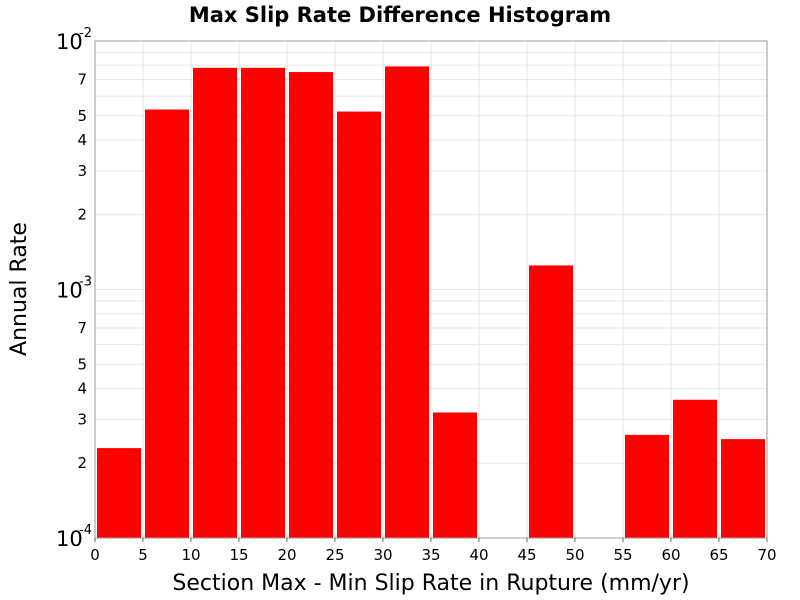 This screenshot has height=600, width=800. Describe the element at coordinates (85, 530) in the screenshot. I see `y-major-tick-exponent: -4` at that location.